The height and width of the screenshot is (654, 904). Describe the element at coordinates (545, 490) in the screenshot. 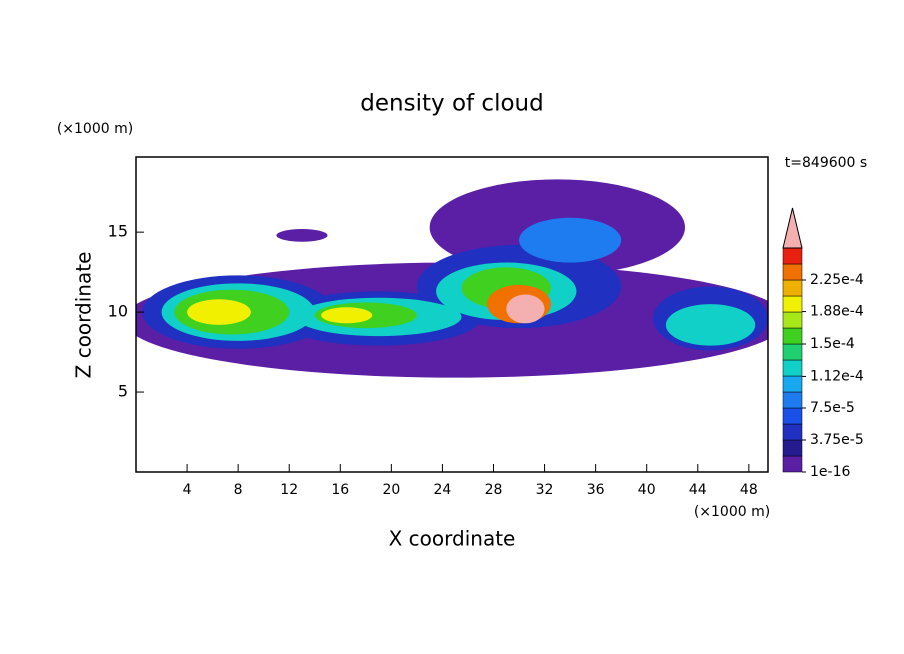

I see `x-tick-label: 32` at that location.